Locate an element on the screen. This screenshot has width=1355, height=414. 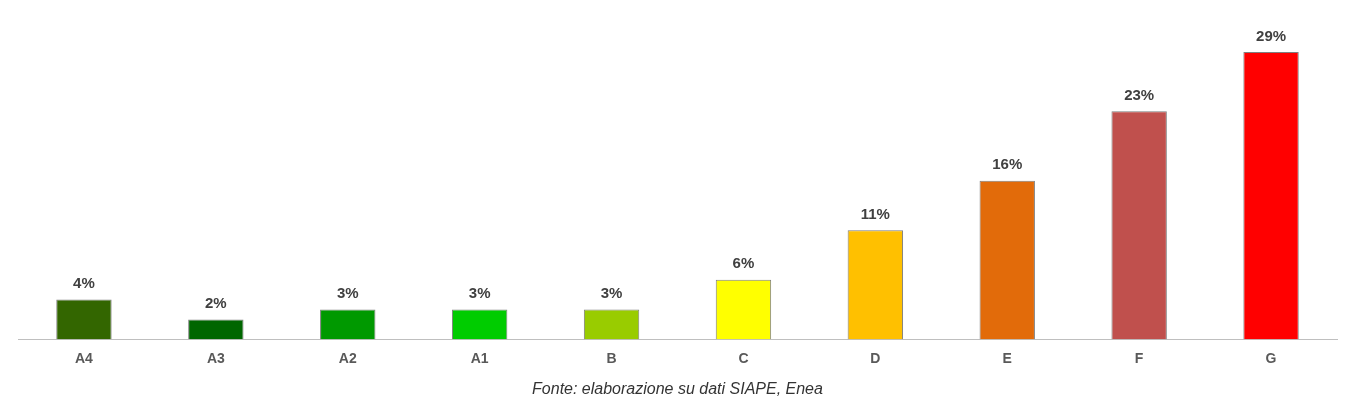
data-label: 16% is located at coordinates (1007, 164).